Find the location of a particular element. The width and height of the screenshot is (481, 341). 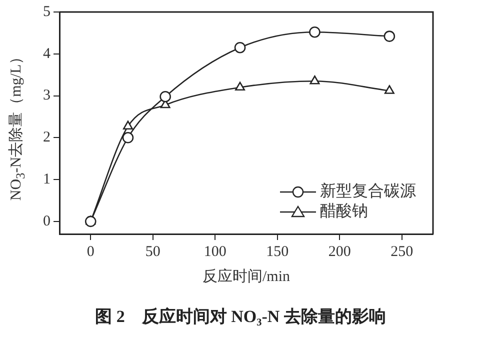

text: 图 2 反应时间对 NO₃-N 去除量的影响 is located at coordinates (240, 317).